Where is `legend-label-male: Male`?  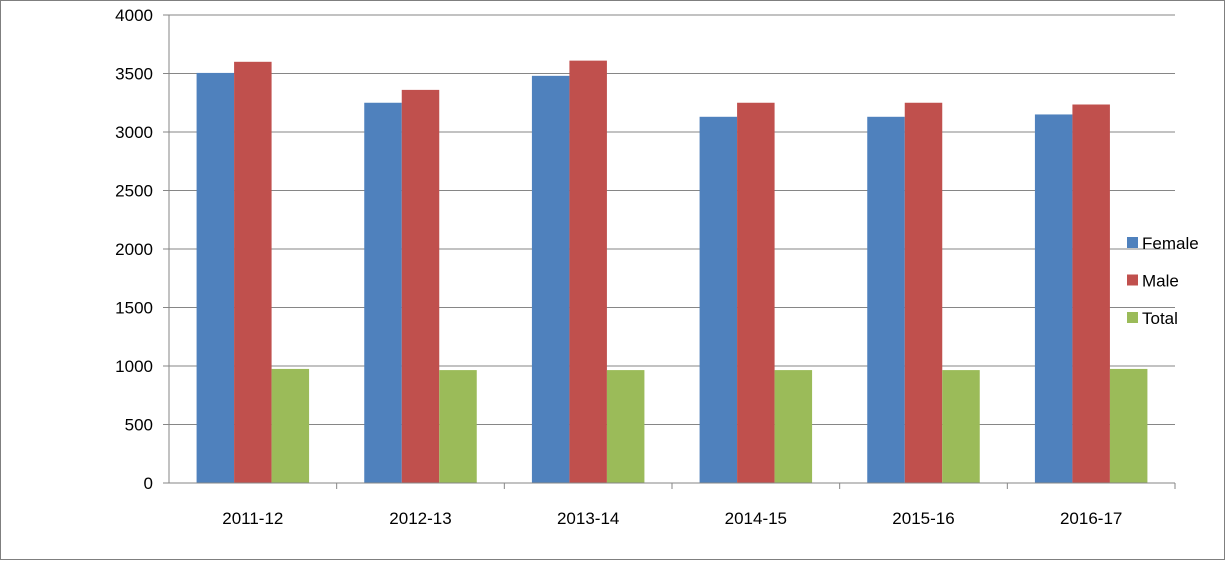 legend-label-male: Male is located at coordinates (1160, 281).